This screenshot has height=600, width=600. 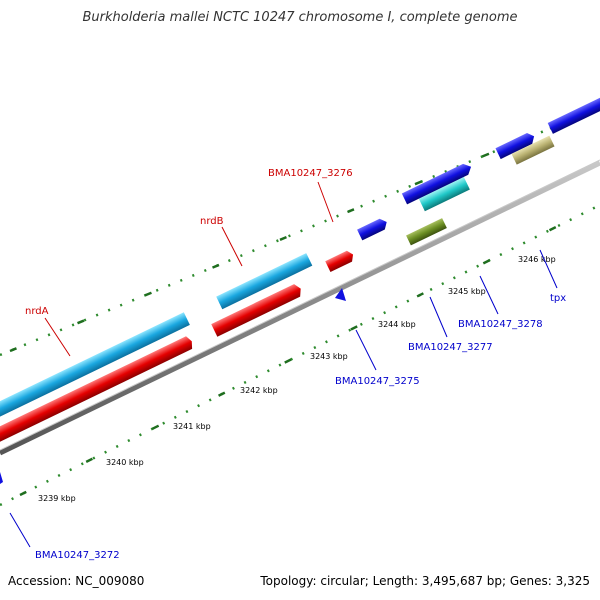 I want to click on feature-nrdA-forward, so click(x=95, y=365).